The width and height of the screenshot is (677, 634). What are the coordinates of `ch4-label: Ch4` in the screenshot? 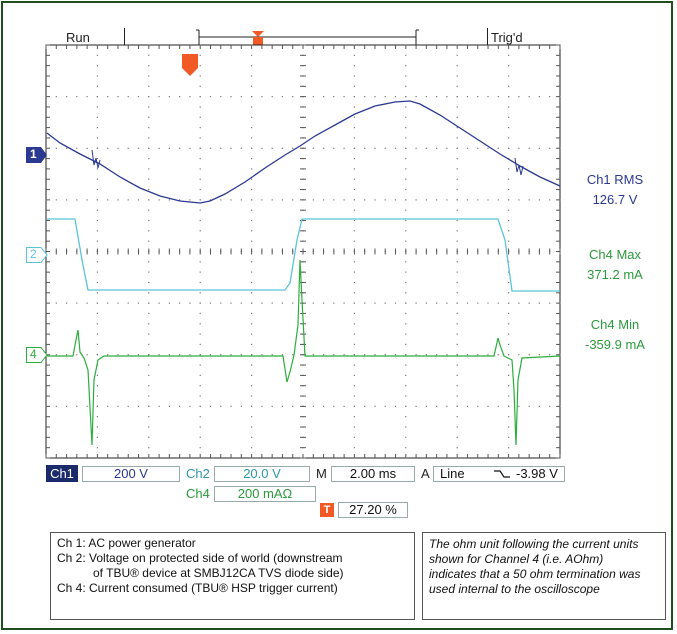 It's located at (198, 493).